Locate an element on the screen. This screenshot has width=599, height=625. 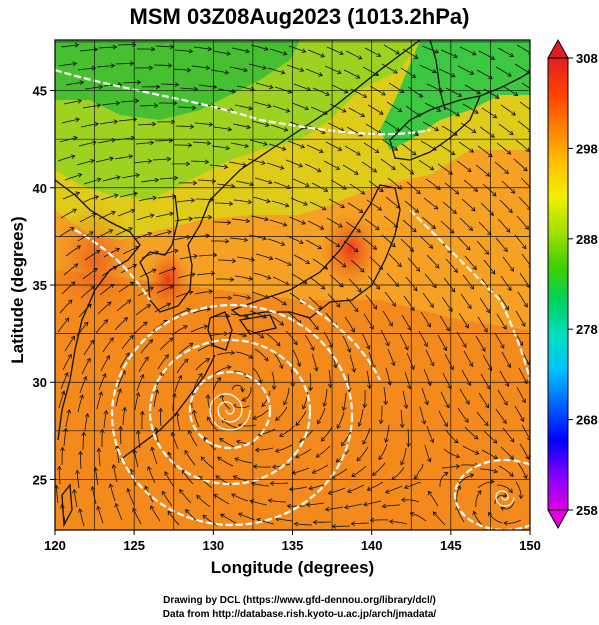
y-tick-label: 30 is located at coordinates (40, 382).